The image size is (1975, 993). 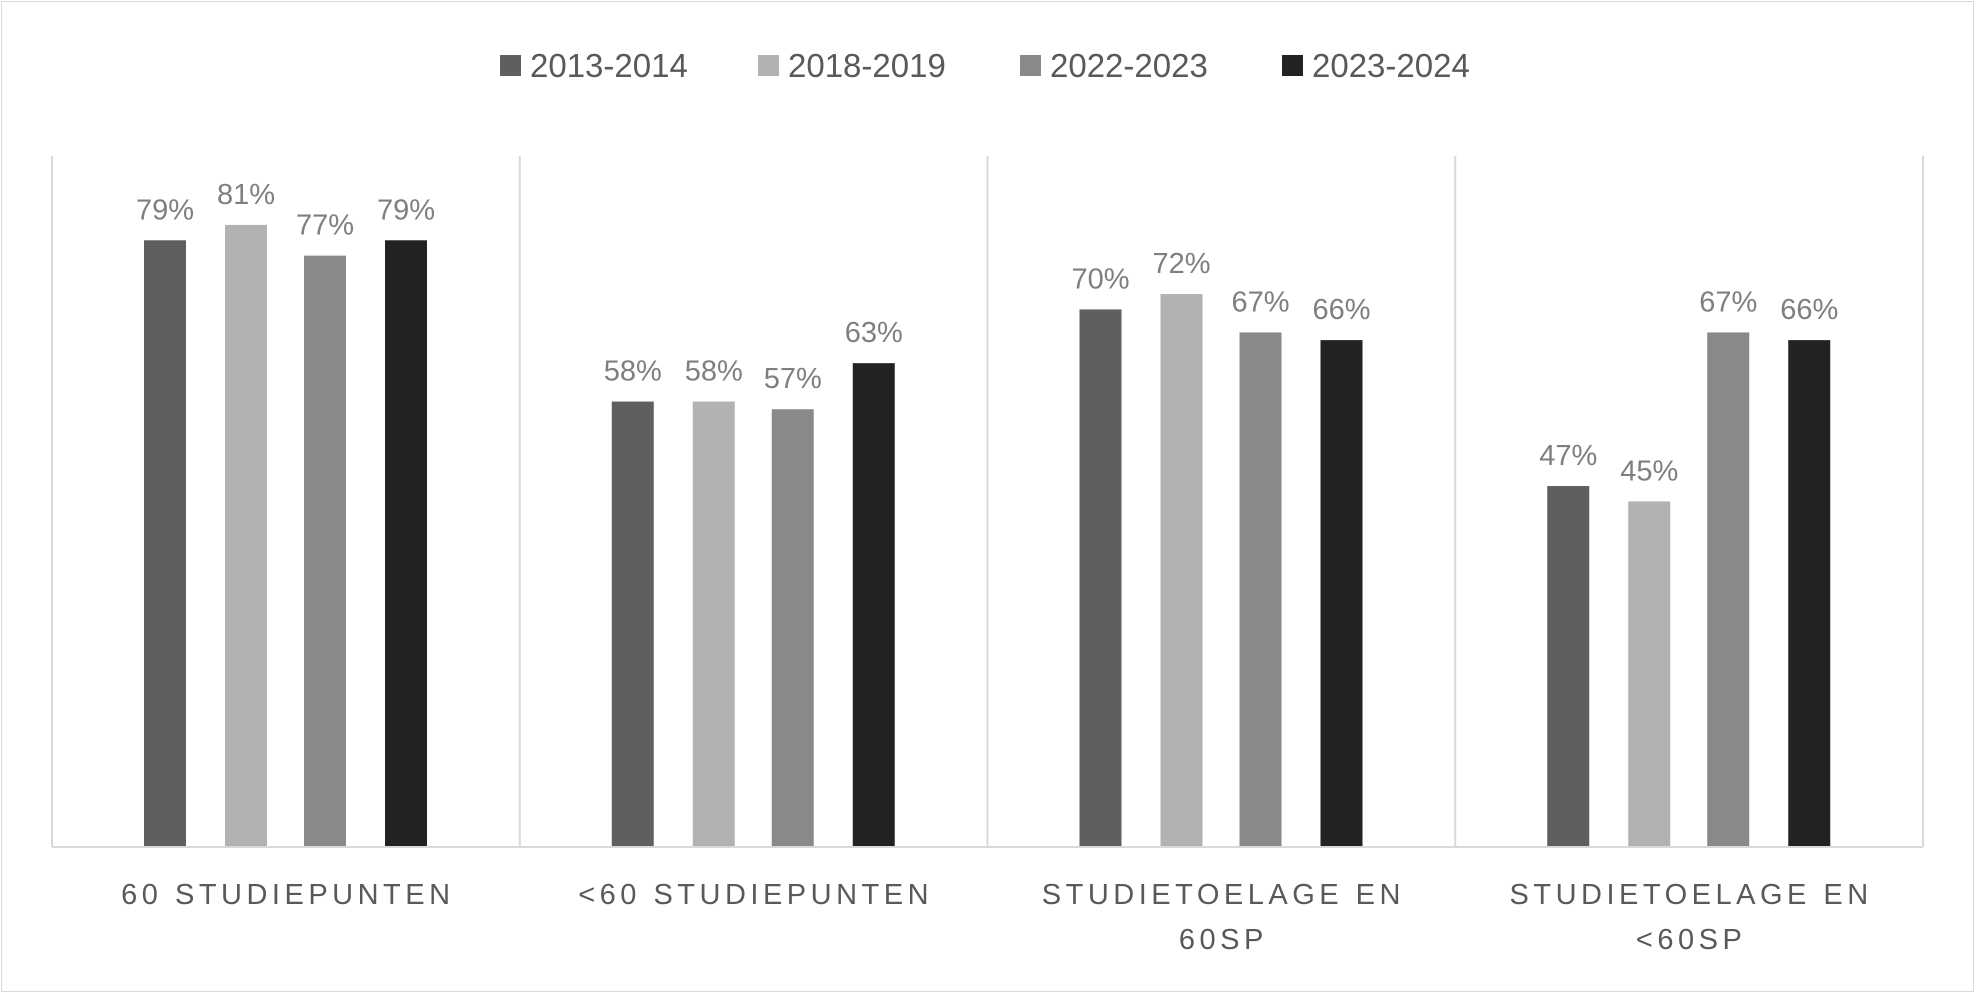 I want to click on data-label: 72%, so click(x=1181, y=264).